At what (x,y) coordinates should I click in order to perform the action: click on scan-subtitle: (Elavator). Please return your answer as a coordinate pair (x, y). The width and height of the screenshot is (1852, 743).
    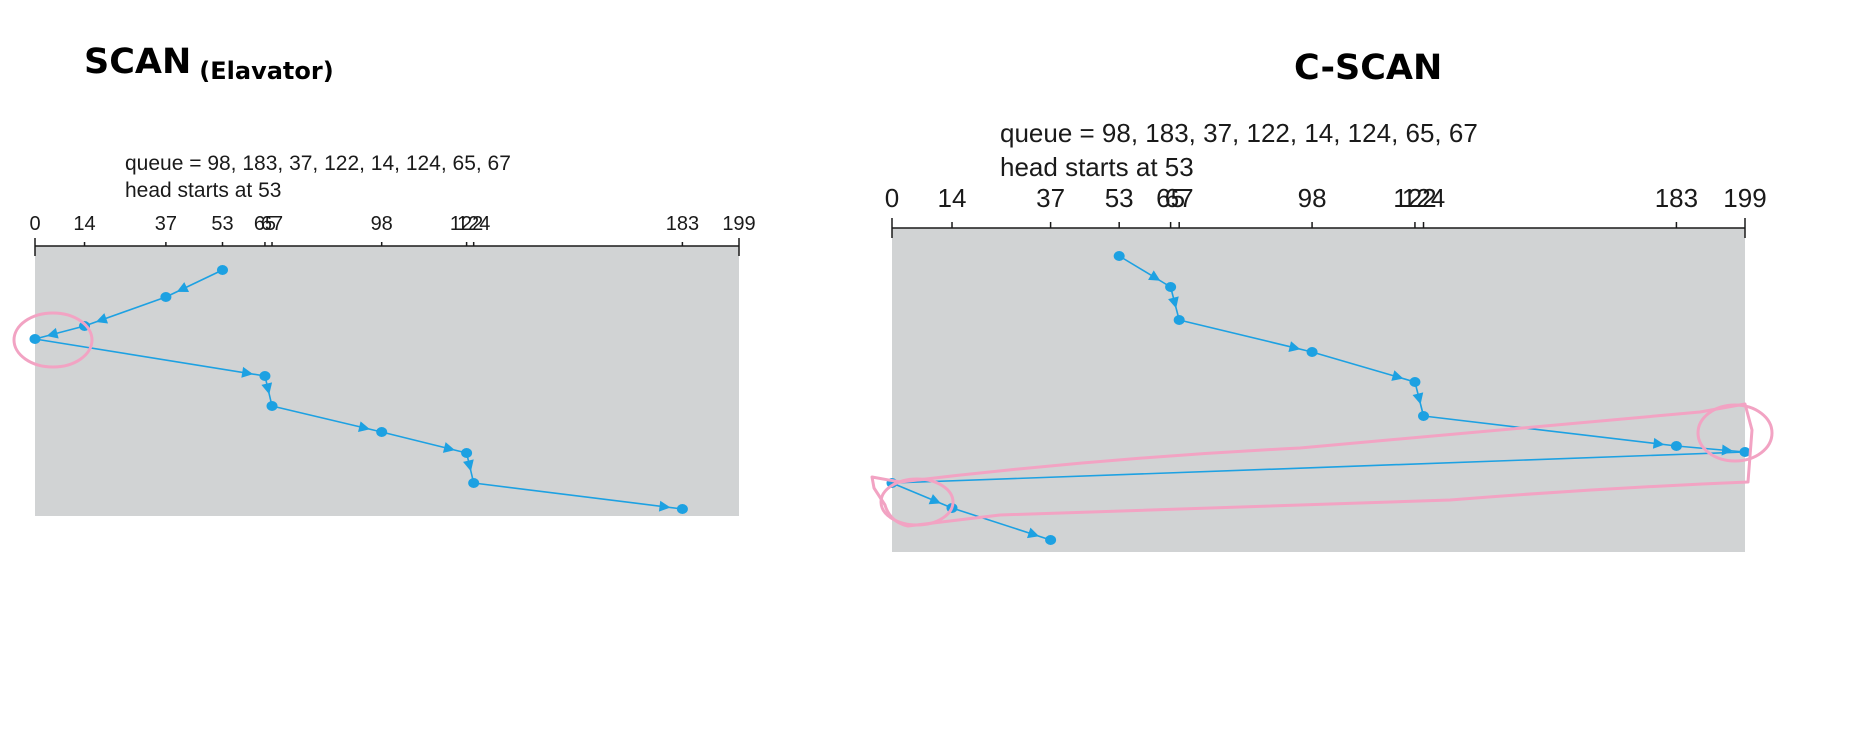
    Looking at the image, I should click on (266, 71).